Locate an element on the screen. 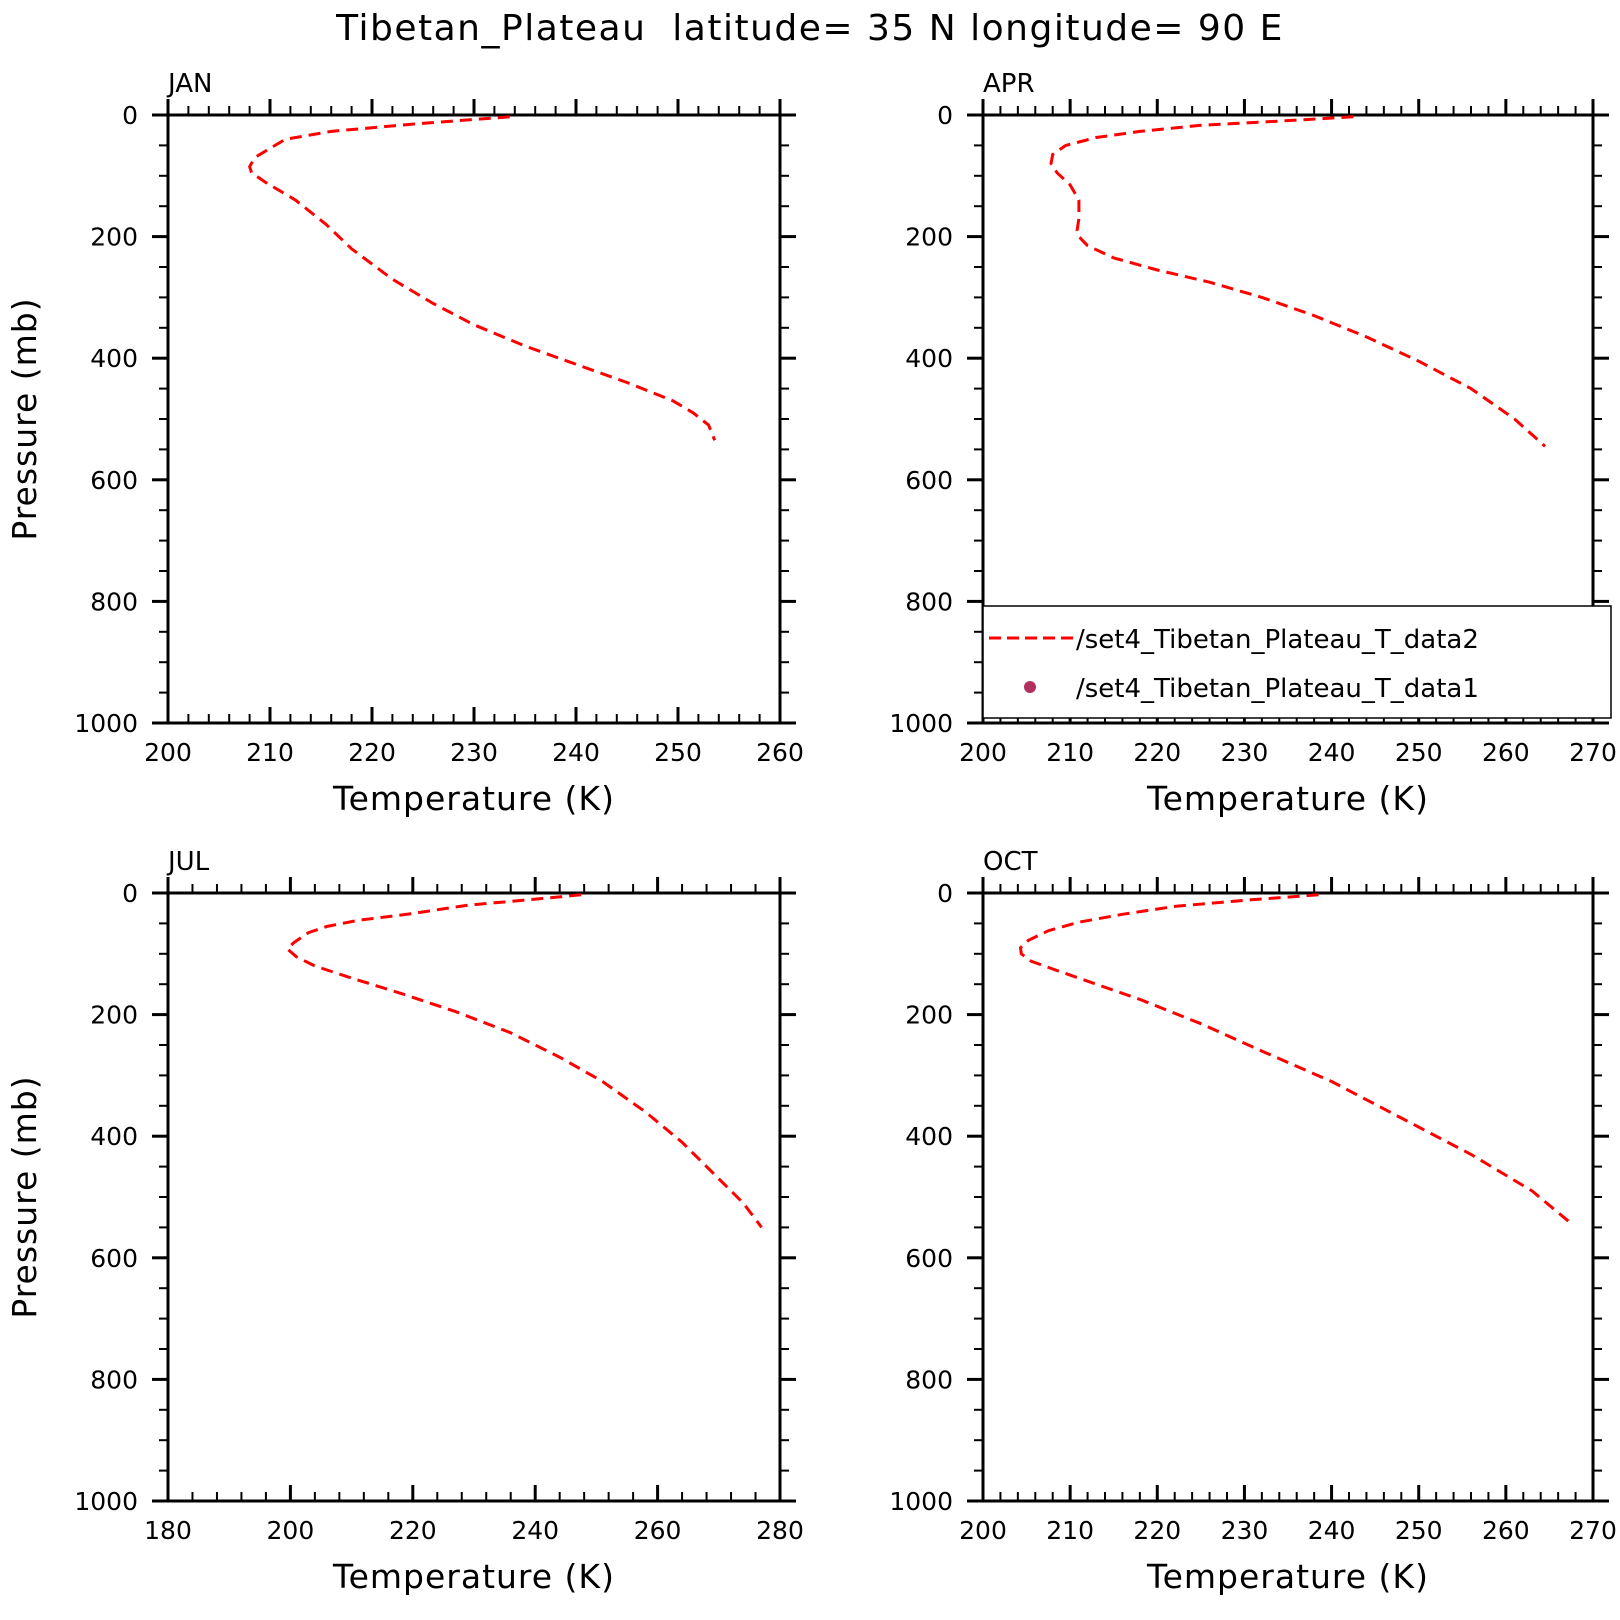 This screenshot has height=1620, width=1620. legend-entry-label: /set4_Tibetan_Plateau_T_data1 is located at coordinates (1277, 689).